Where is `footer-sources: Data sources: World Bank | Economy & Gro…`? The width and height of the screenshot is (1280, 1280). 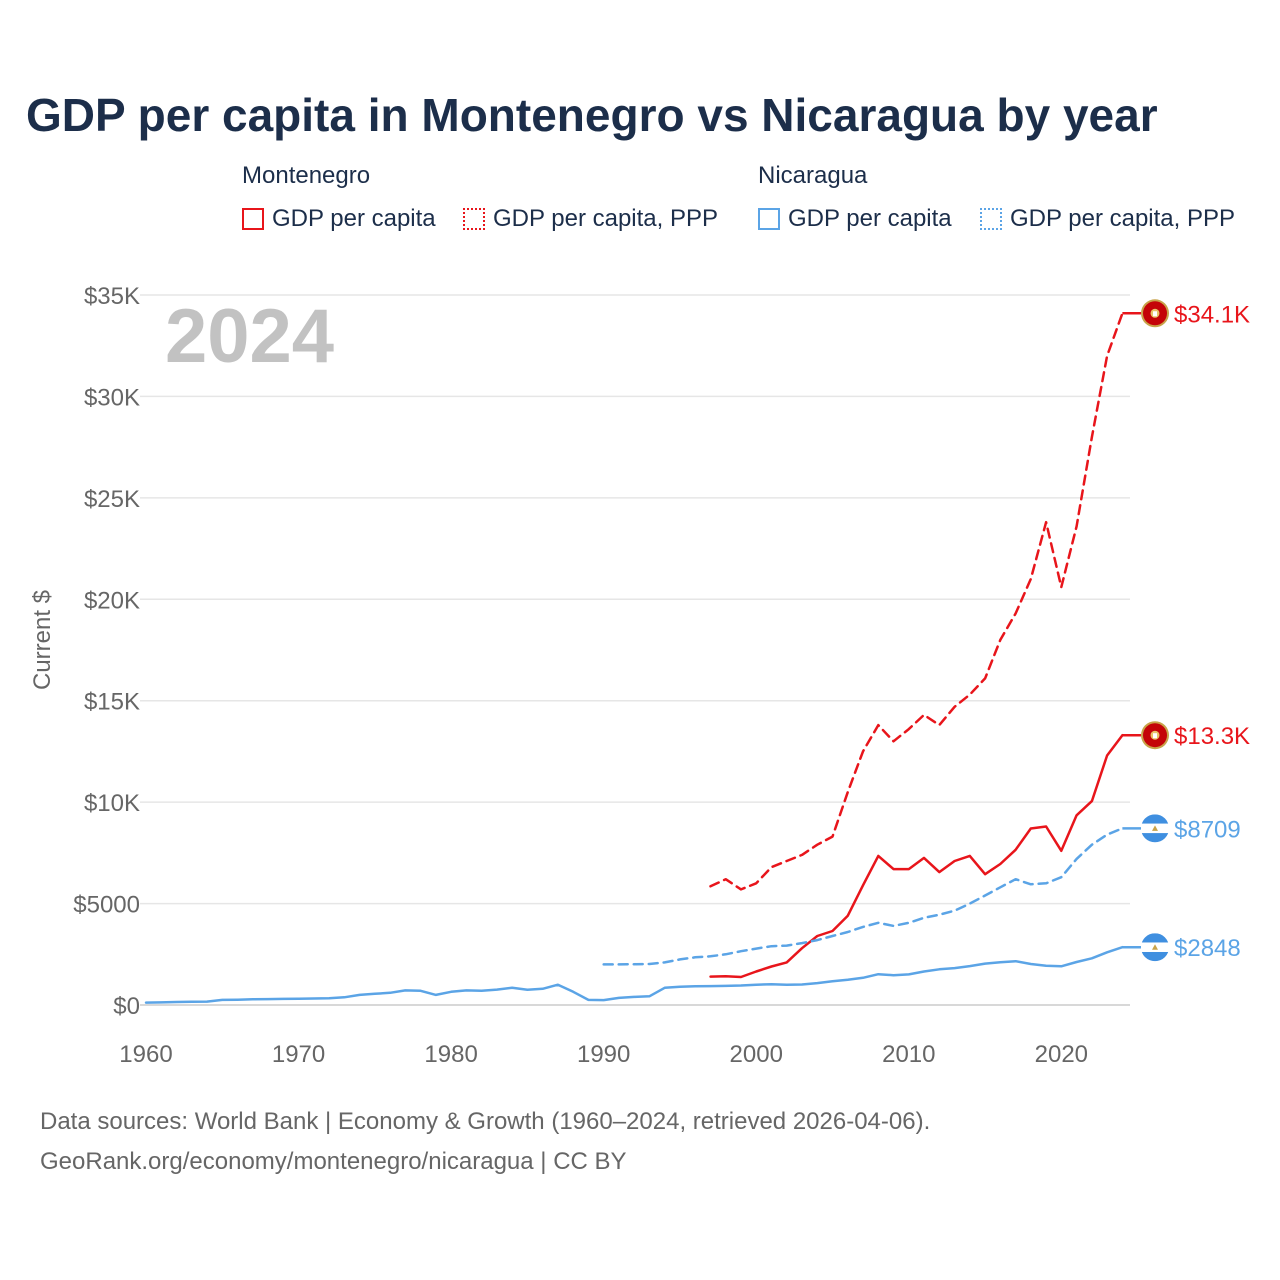 footer-sources: Data sources: World Bank | Economy & Gro… is located at coordinates (485, 1121).